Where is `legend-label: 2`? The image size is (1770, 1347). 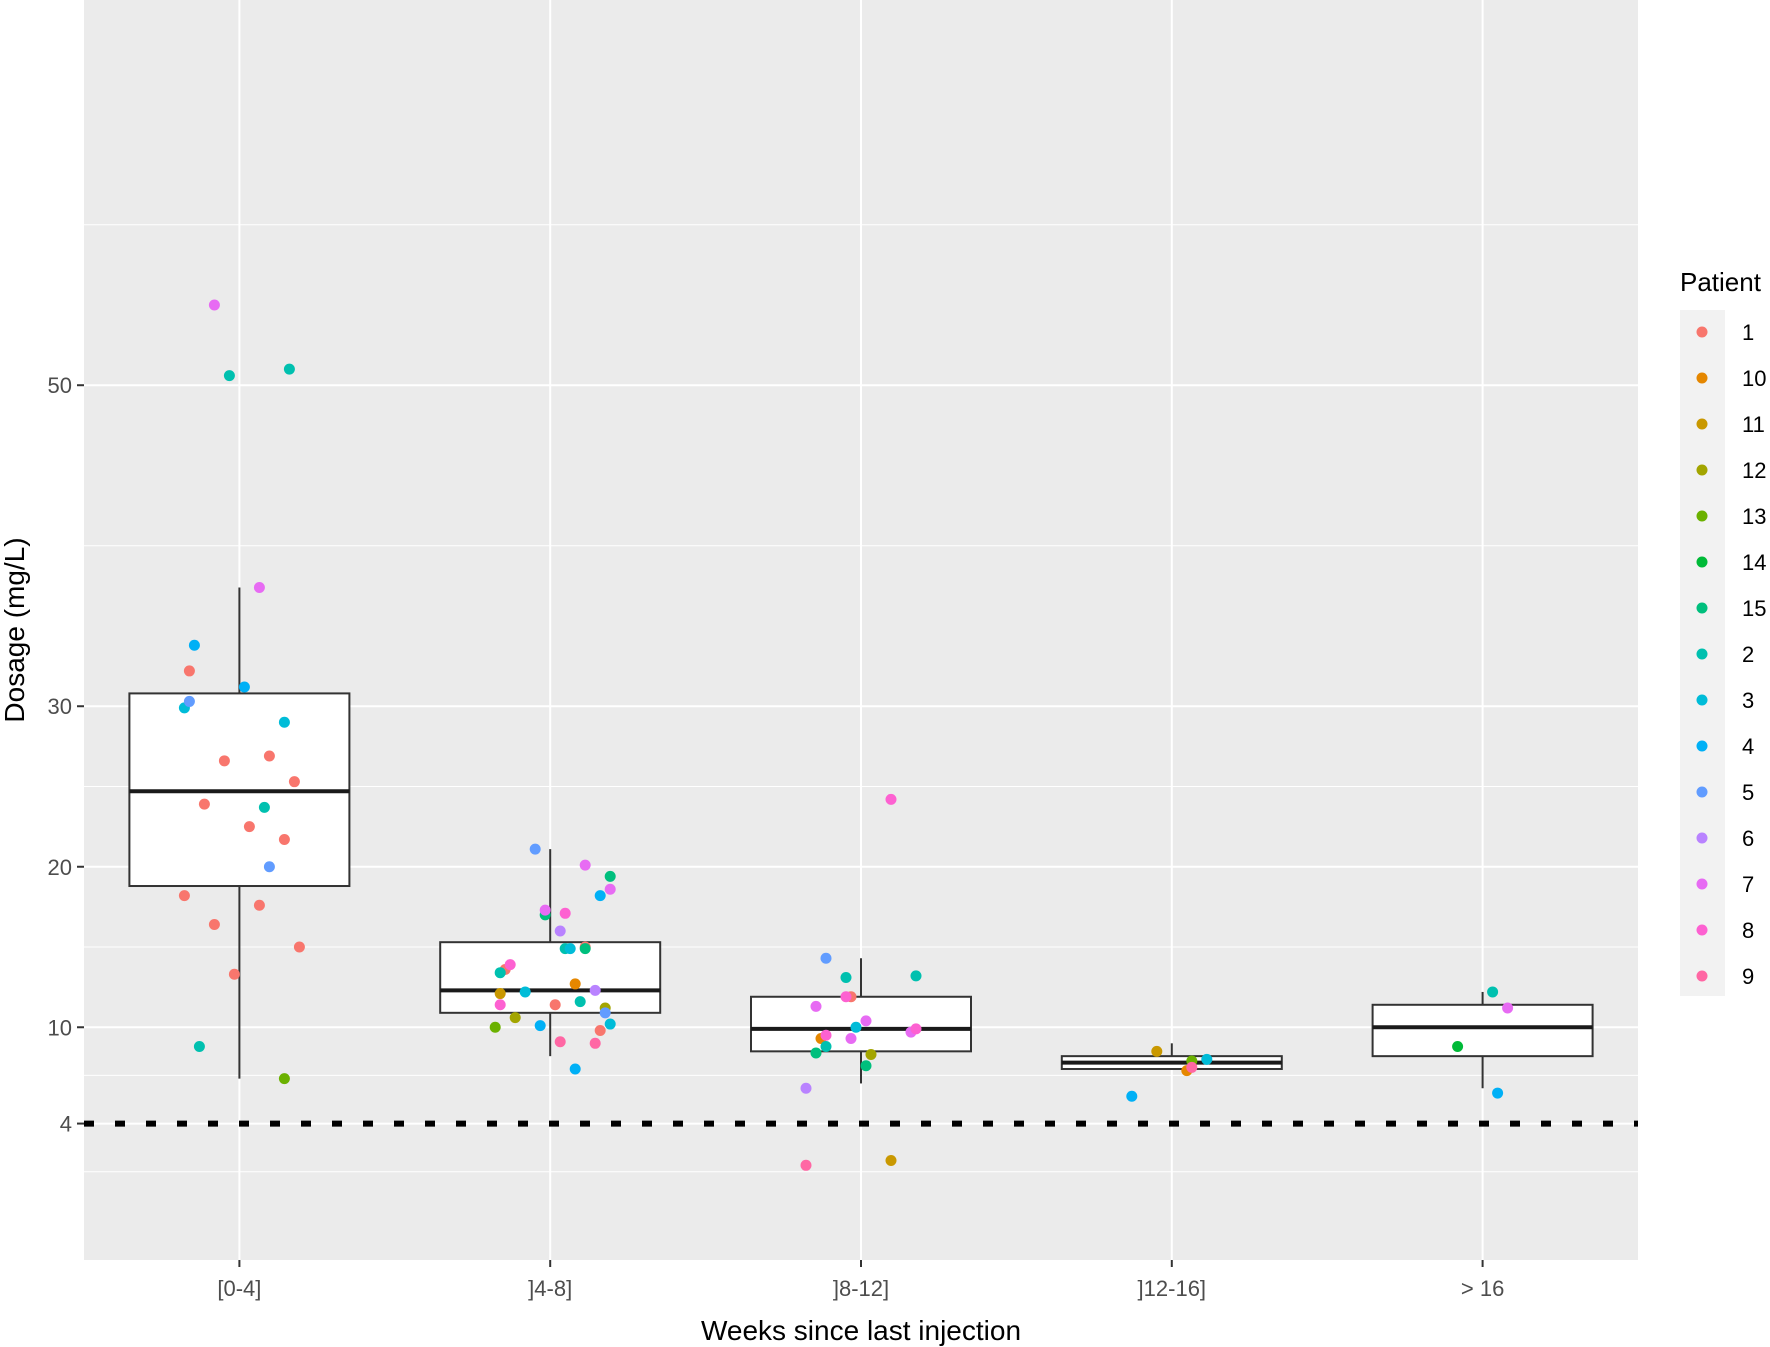
legend-label: 2 is located at coordinates (1748, 654).